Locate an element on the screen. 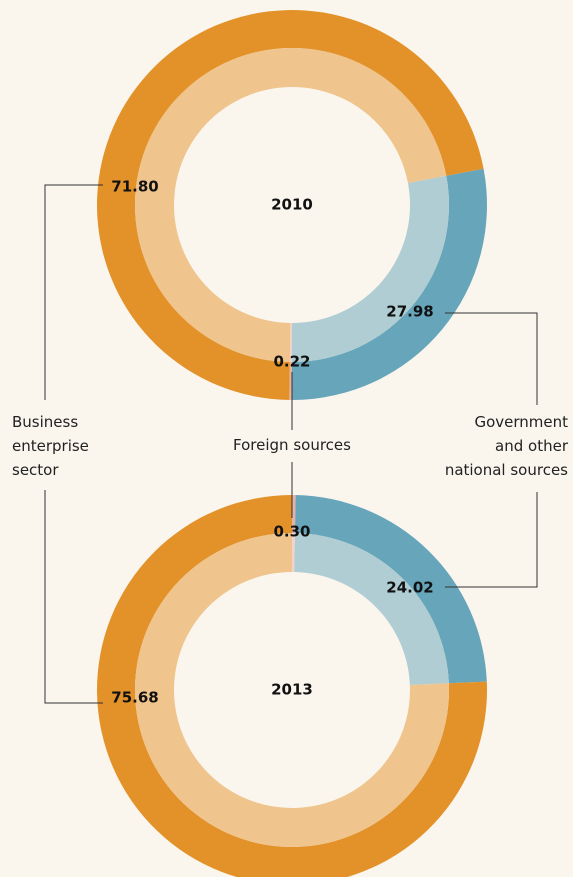 The height and width of the screenshot is (877, 573). data-label: 0.22 is located at coordinates (291, 362).